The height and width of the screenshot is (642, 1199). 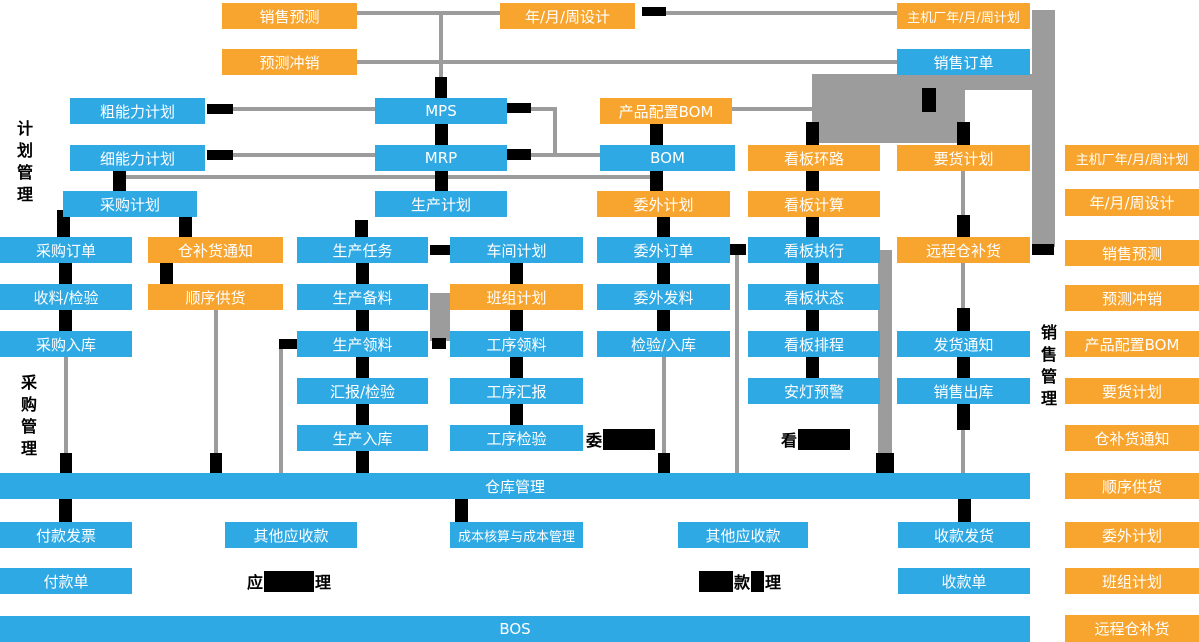 What do you see at coordinates (963, 158) in the screenshot?
I see `delivery-requirement-plan: 要货计划` at bounding box center [963, 158].